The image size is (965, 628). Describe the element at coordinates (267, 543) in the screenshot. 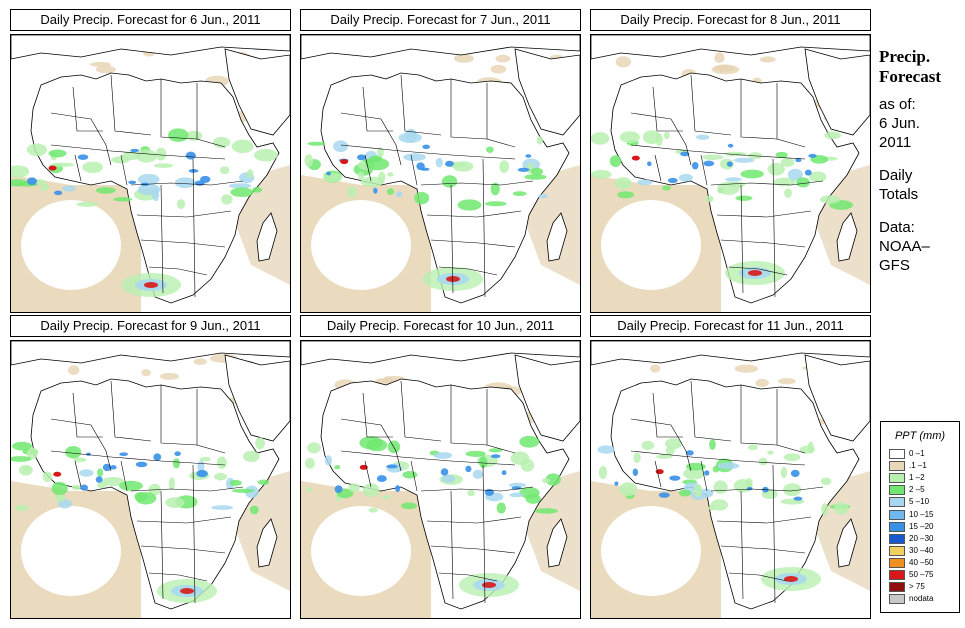

I see `madagascar-outline` at that location.